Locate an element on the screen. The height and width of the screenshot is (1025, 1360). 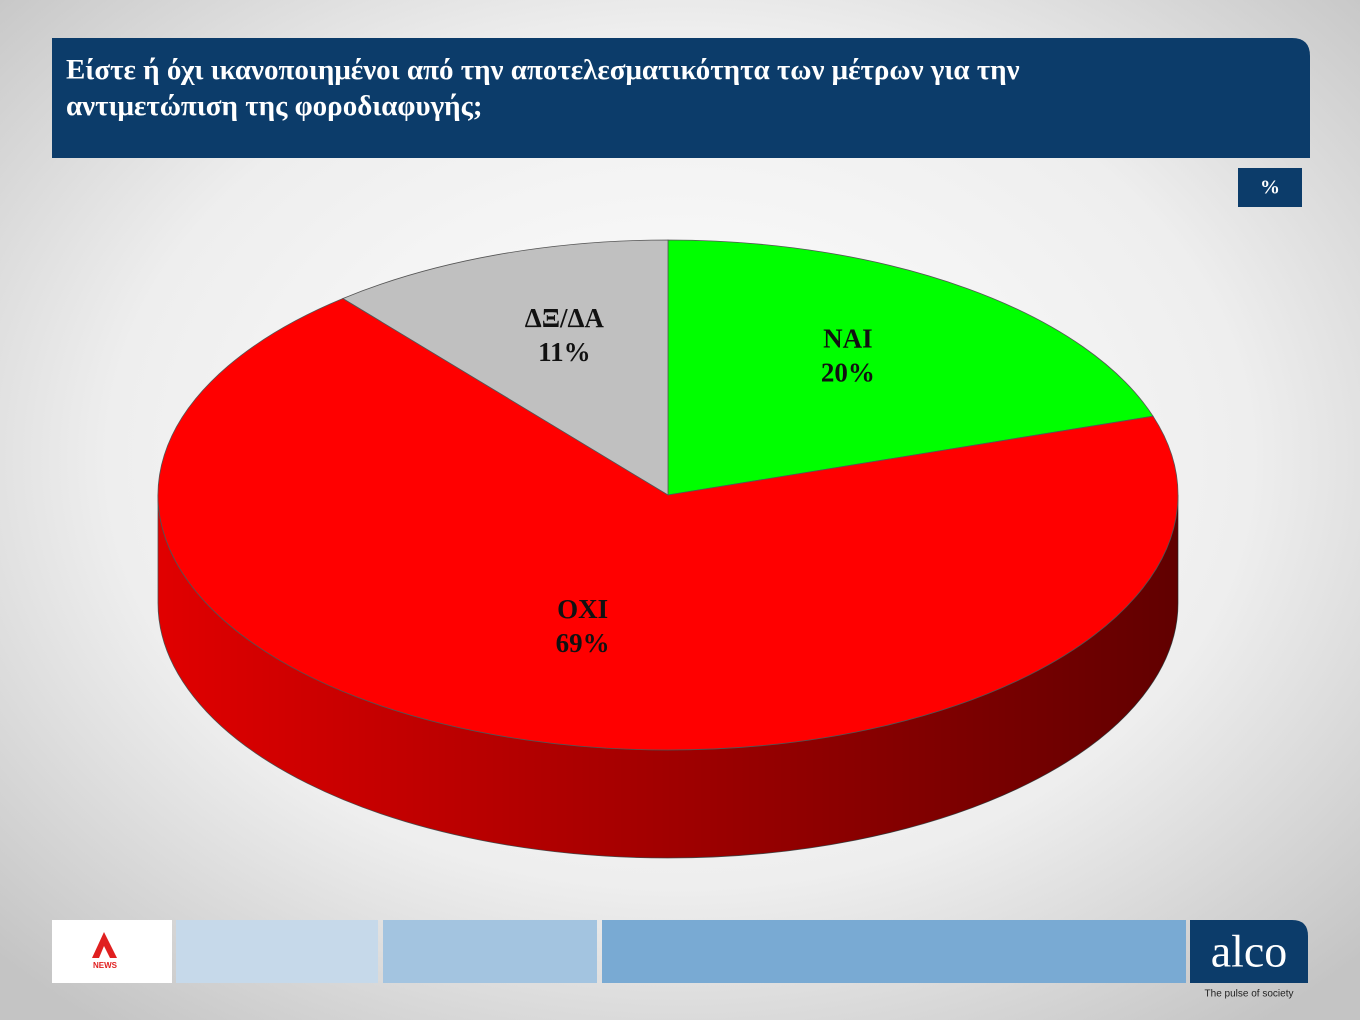
brand: alco is located at coordinates (1249, 951).